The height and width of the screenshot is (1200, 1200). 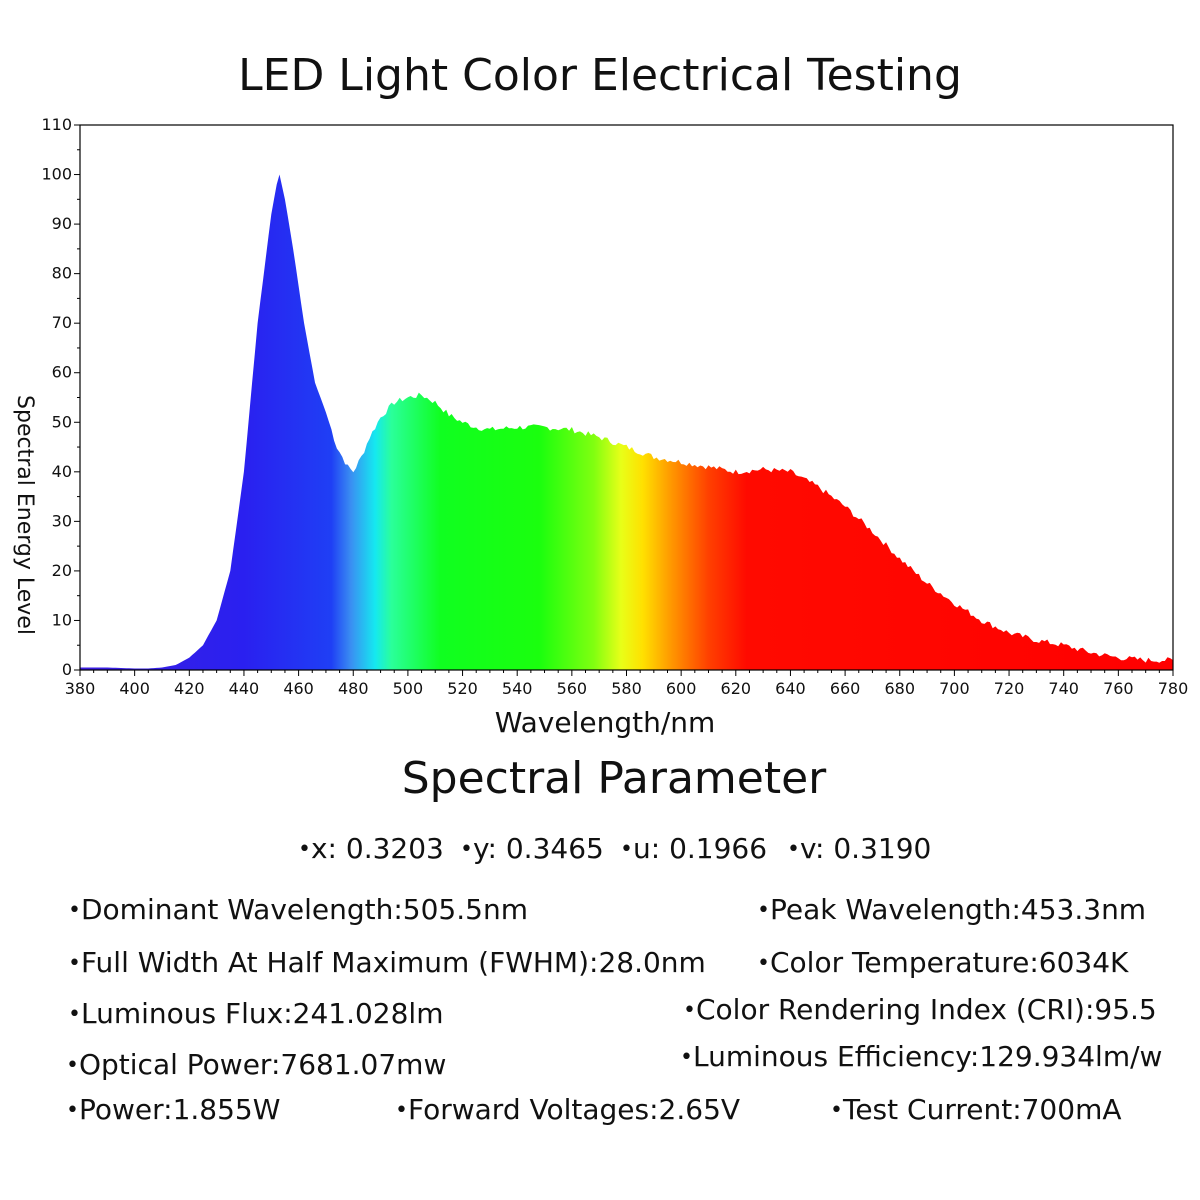 What do you see at coordinates (377, 848) in the screenshot?
I see `param-x-value: x: 0.3203` at bounding box center [377, 848].